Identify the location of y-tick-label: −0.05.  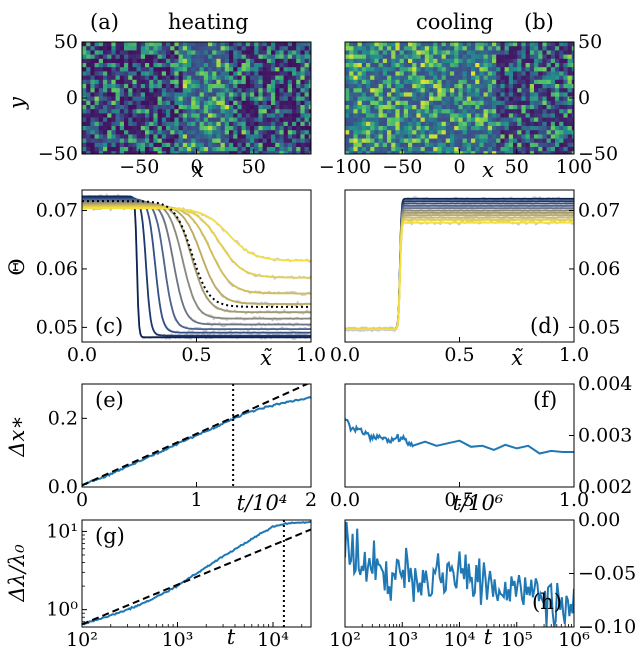
(607, 574).